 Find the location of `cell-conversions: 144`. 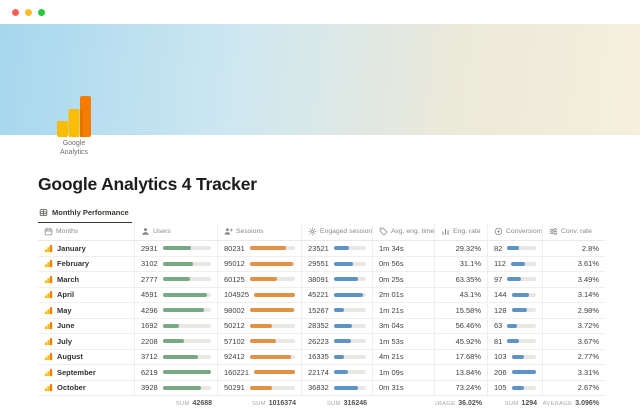

cell-conversions: 144 is located at coordinates (515, 294).